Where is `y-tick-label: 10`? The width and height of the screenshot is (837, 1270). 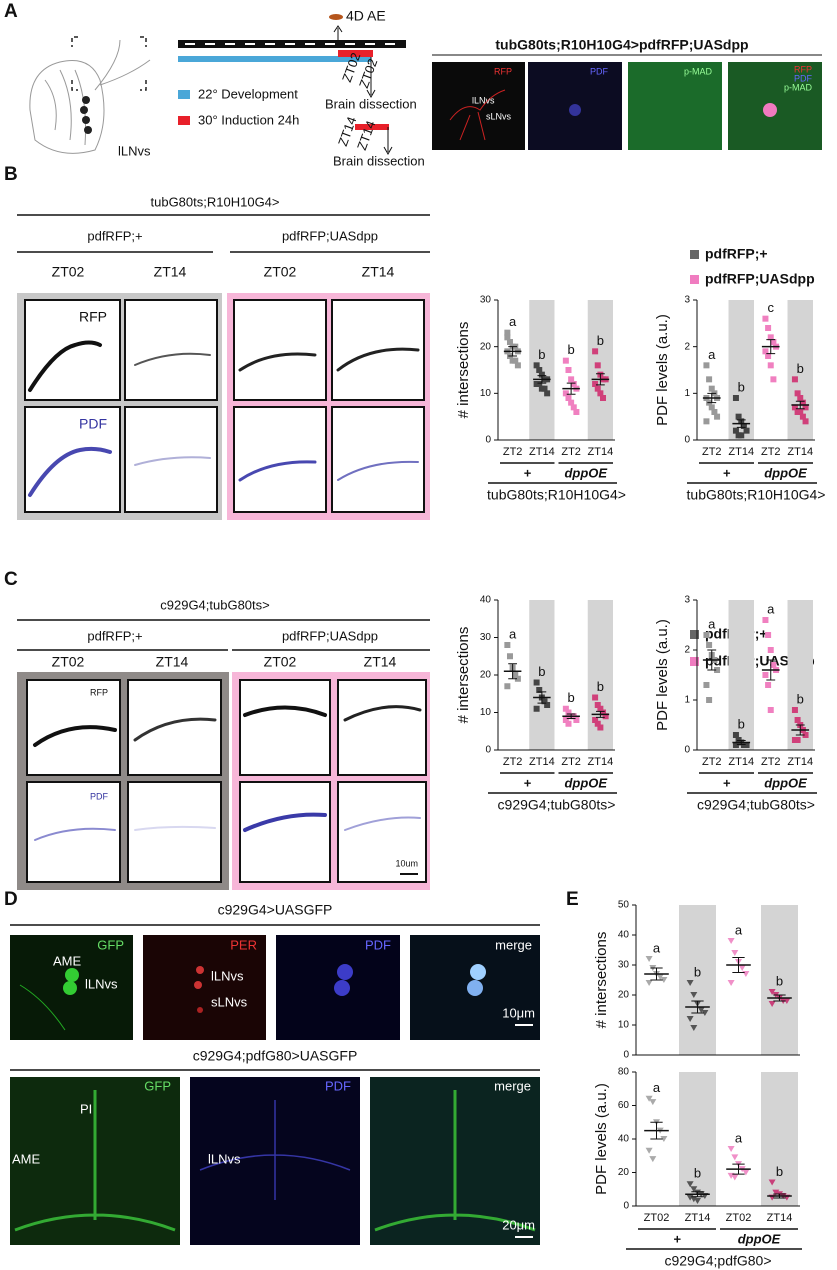
y-tick-label: 10 is located at coordinates (486, 712).